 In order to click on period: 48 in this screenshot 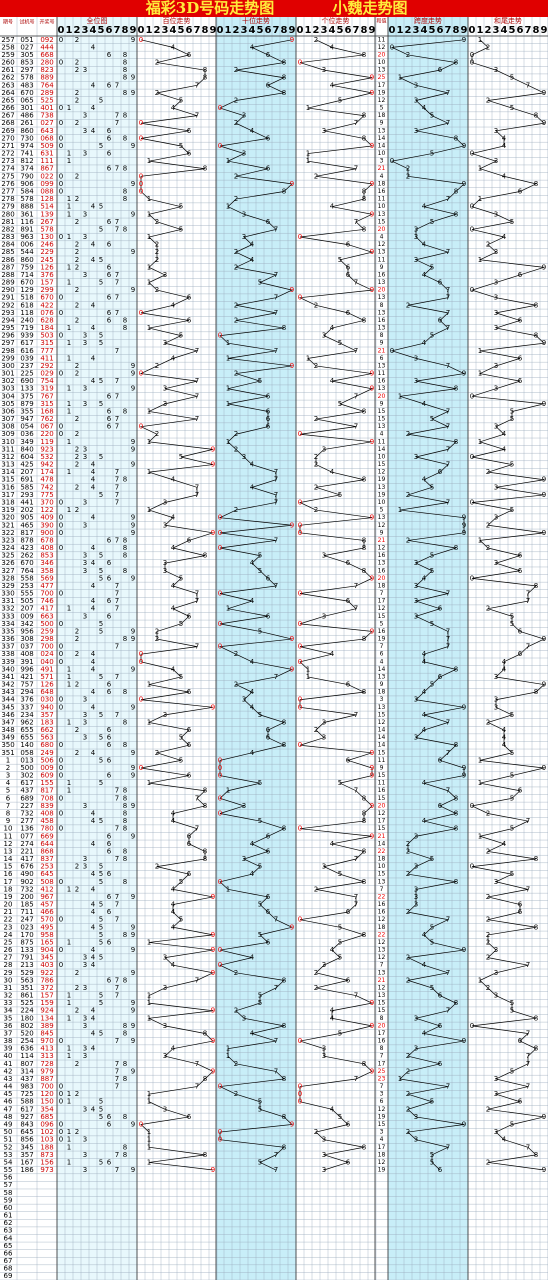, I will do `click(8, 1117)`.